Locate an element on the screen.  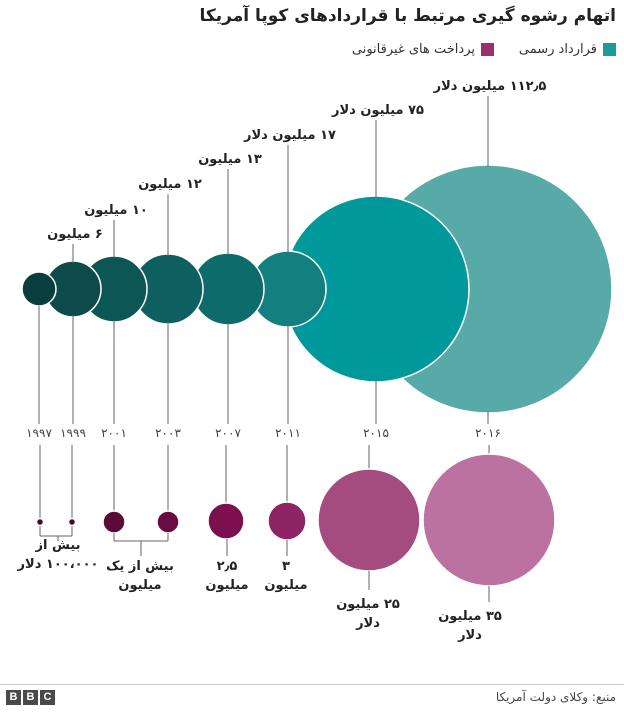
payment-value-label: ۲٫۵ is located at coordinates (227, 566).